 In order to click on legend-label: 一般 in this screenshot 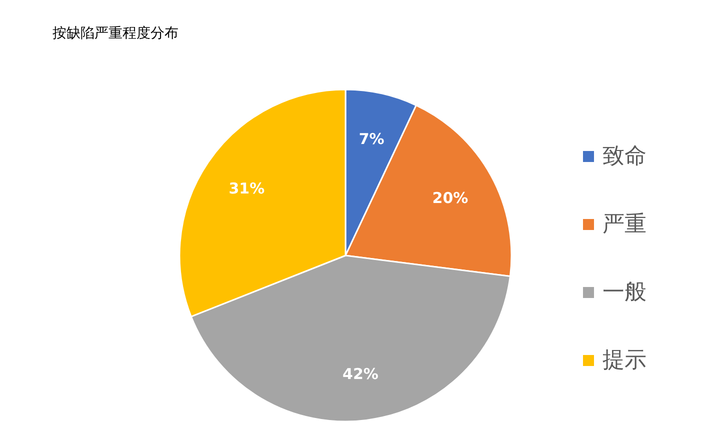, I will do `click(624, 292)`.